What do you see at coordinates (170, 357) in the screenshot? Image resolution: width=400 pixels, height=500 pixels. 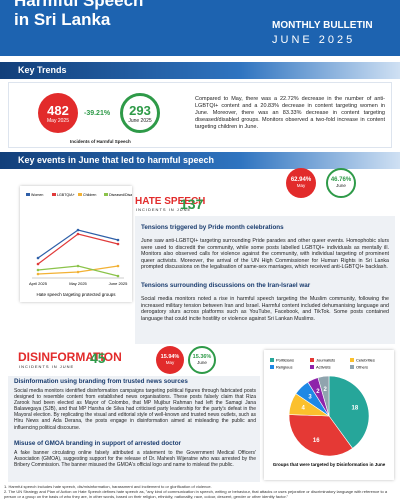 I see `pct: 15.94%` at bounding box center [170, 357].